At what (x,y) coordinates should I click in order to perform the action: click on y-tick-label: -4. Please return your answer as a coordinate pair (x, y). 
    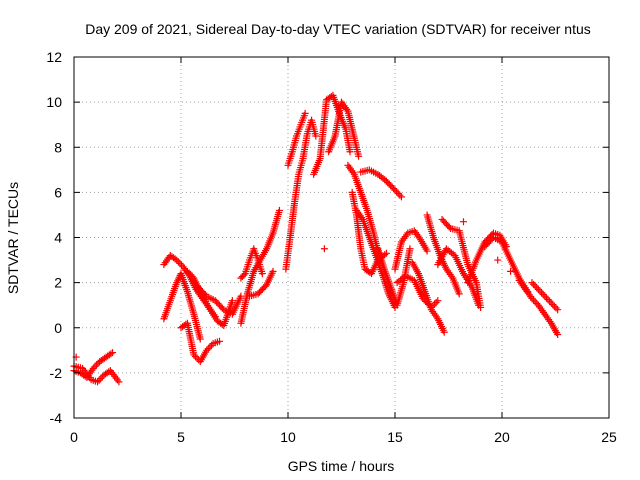
    Looking at the image, I should click on (56, 418).